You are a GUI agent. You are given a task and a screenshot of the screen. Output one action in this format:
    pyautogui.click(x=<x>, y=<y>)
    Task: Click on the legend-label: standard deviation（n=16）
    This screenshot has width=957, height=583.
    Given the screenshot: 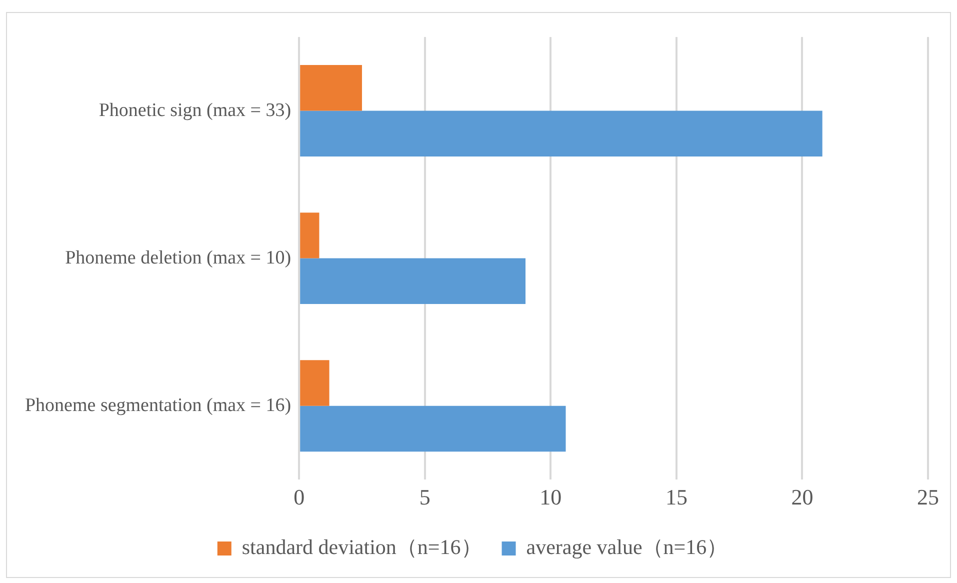 What is the action you would take?
    pyautogui.click(x=362, y=547)
    